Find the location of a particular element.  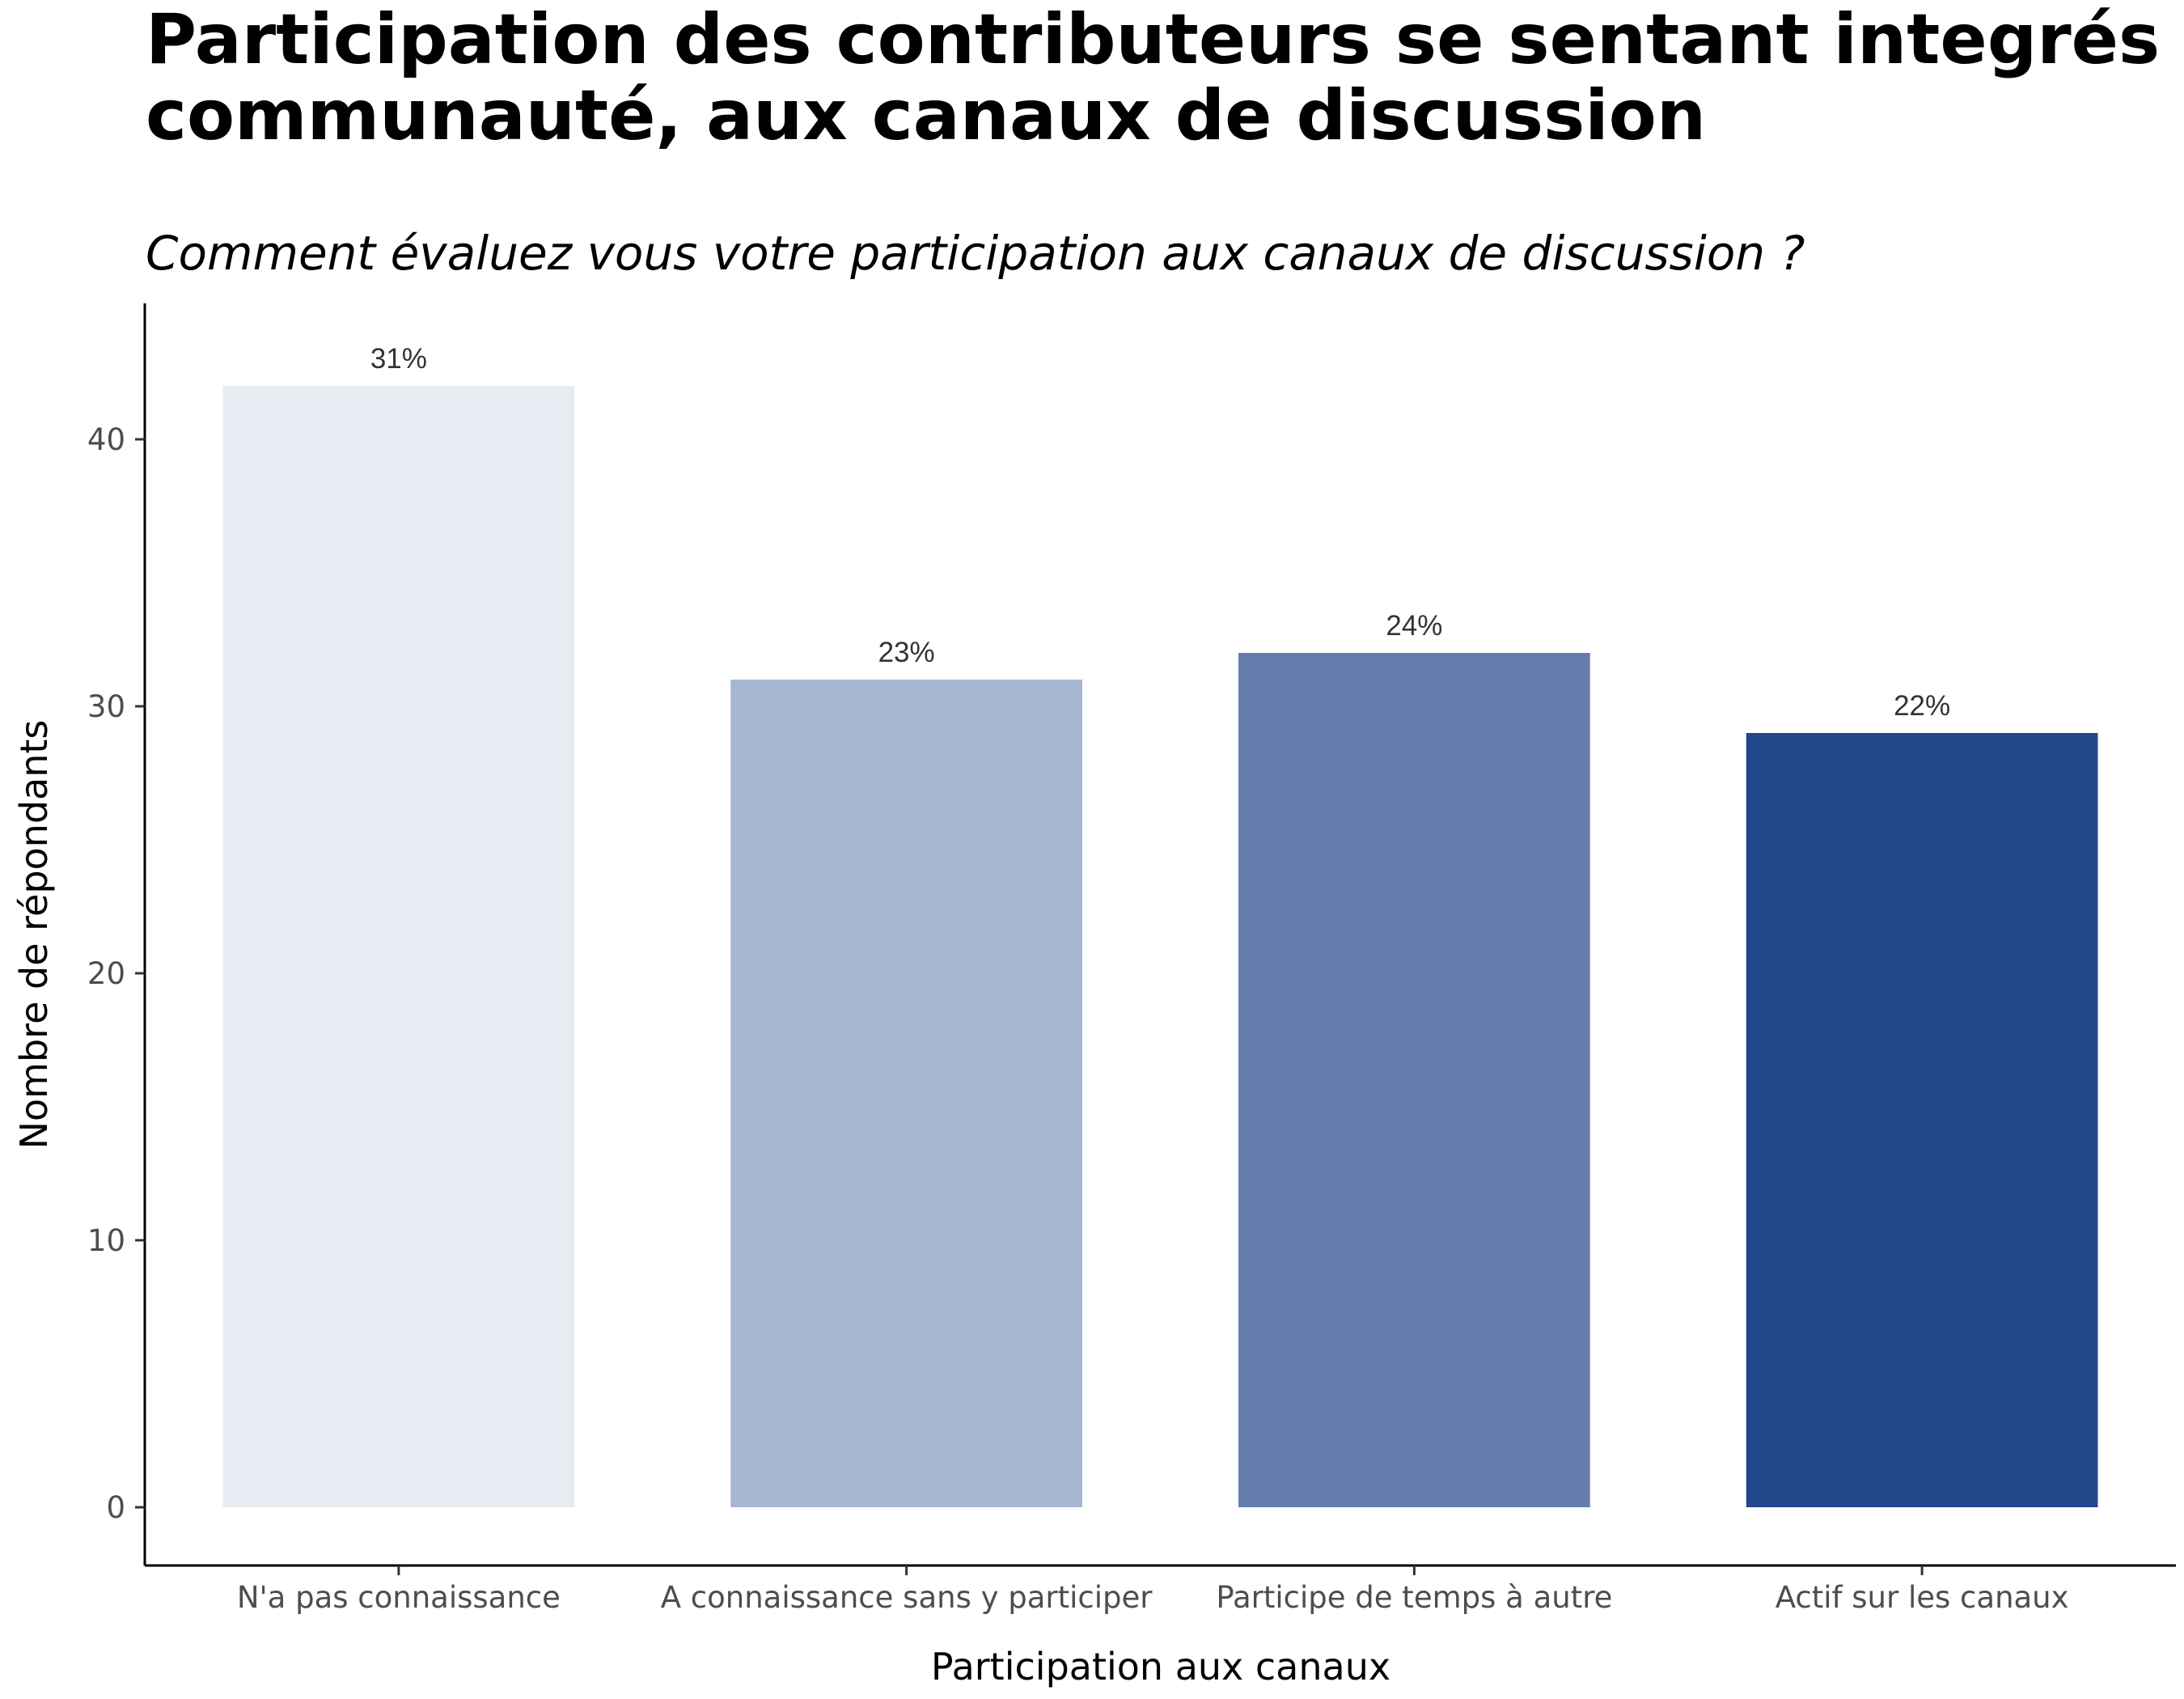

x-tick-label-2: Participe de temps à autre is located at coordinates (1414, 1597).